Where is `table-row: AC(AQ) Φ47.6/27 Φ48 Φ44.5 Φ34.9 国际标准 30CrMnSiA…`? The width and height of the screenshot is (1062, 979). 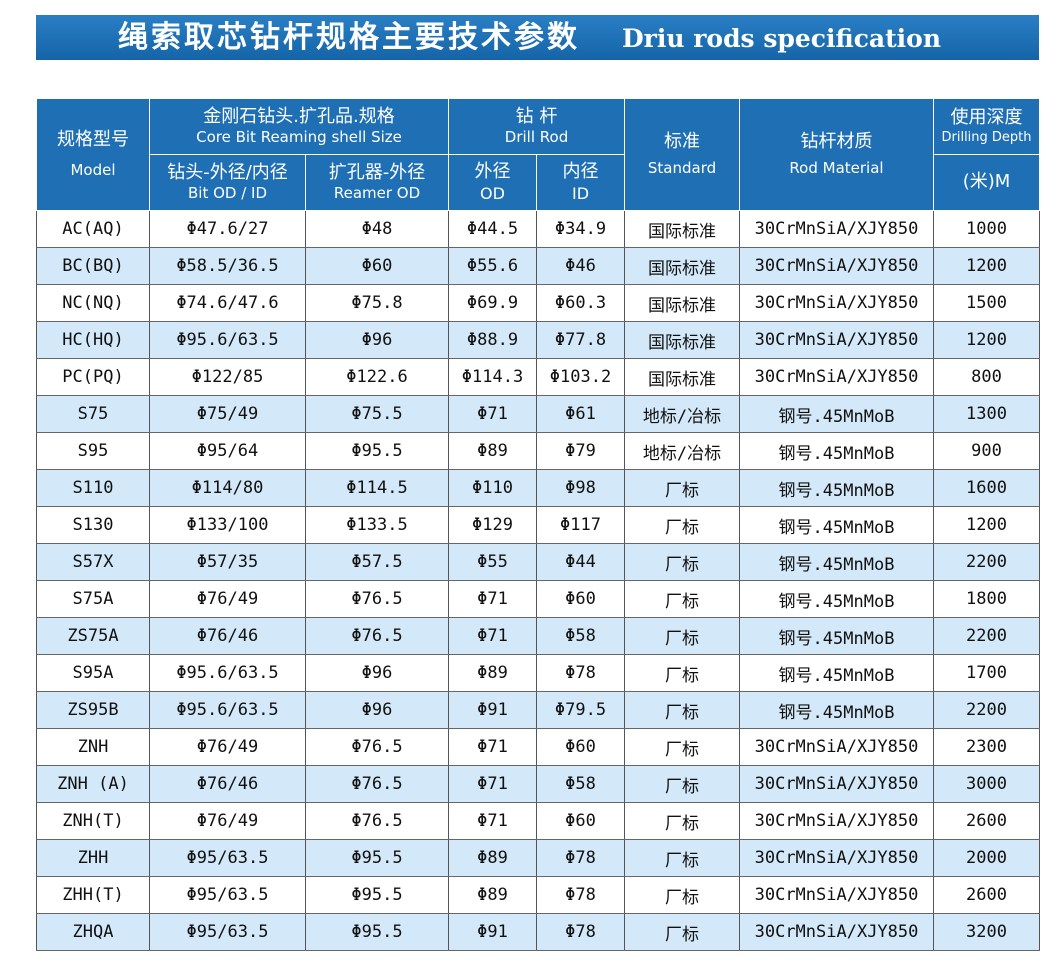
table-row: AC(AQ) Φ47.6/27 Φ48 Φ44.5 Φ34.9 国际标准 30CrMnSiA… is located at coordinates (538, 229).